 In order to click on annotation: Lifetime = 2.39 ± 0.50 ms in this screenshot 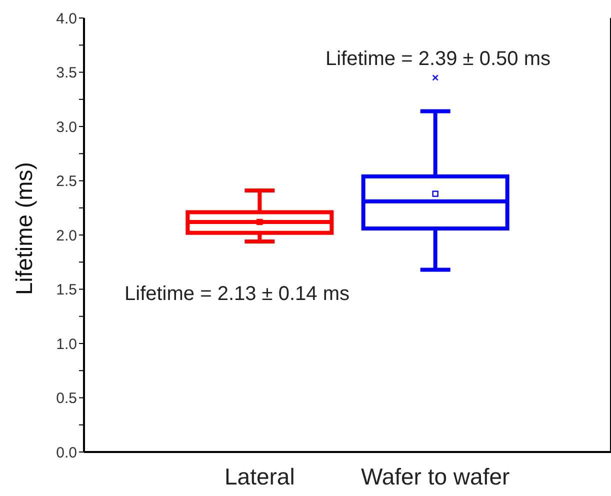, I will do `click(438, 59)`.